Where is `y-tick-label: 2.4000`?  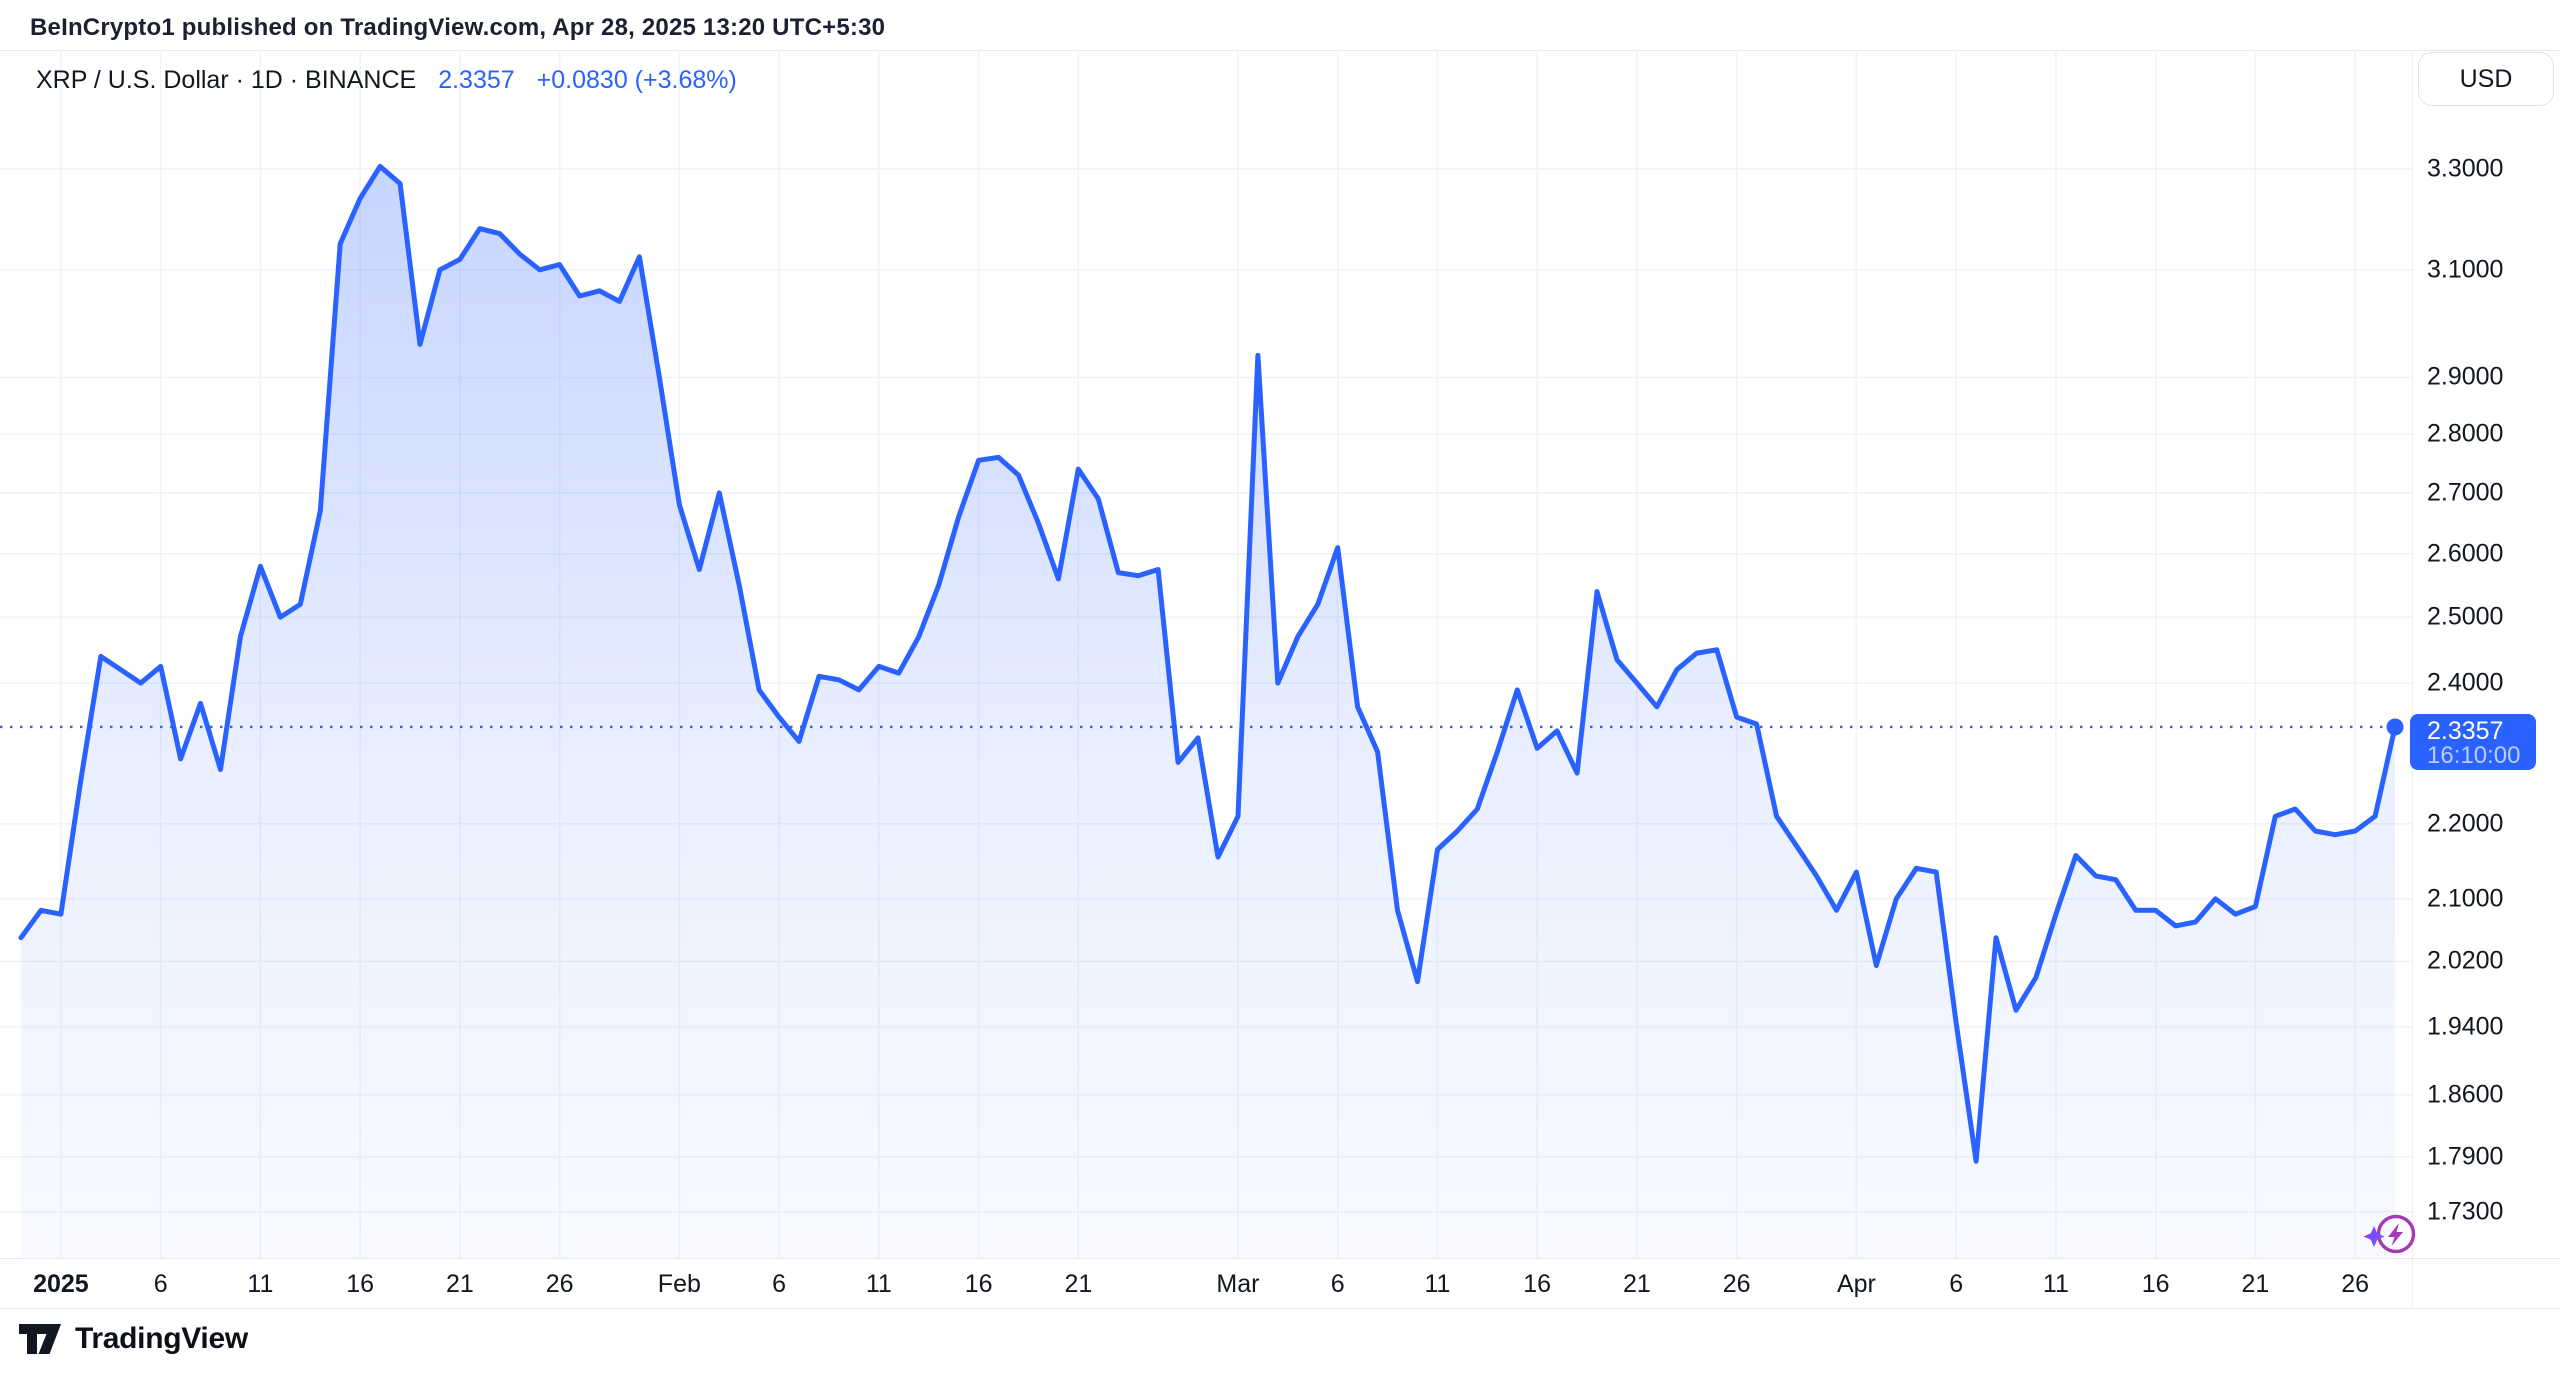 y-tick-label: 2.4000 is located at coordinates (2465, 682).